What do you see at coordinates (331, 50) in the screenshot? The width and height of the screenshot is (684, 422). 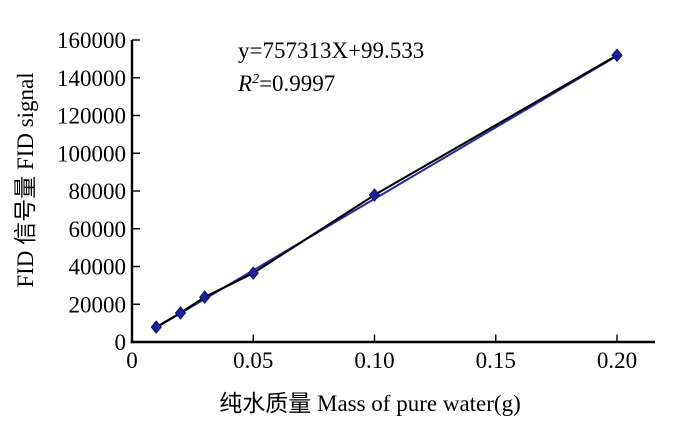 I see `equation-text: y=757313X+99.533` at bounding box center [331, 50].